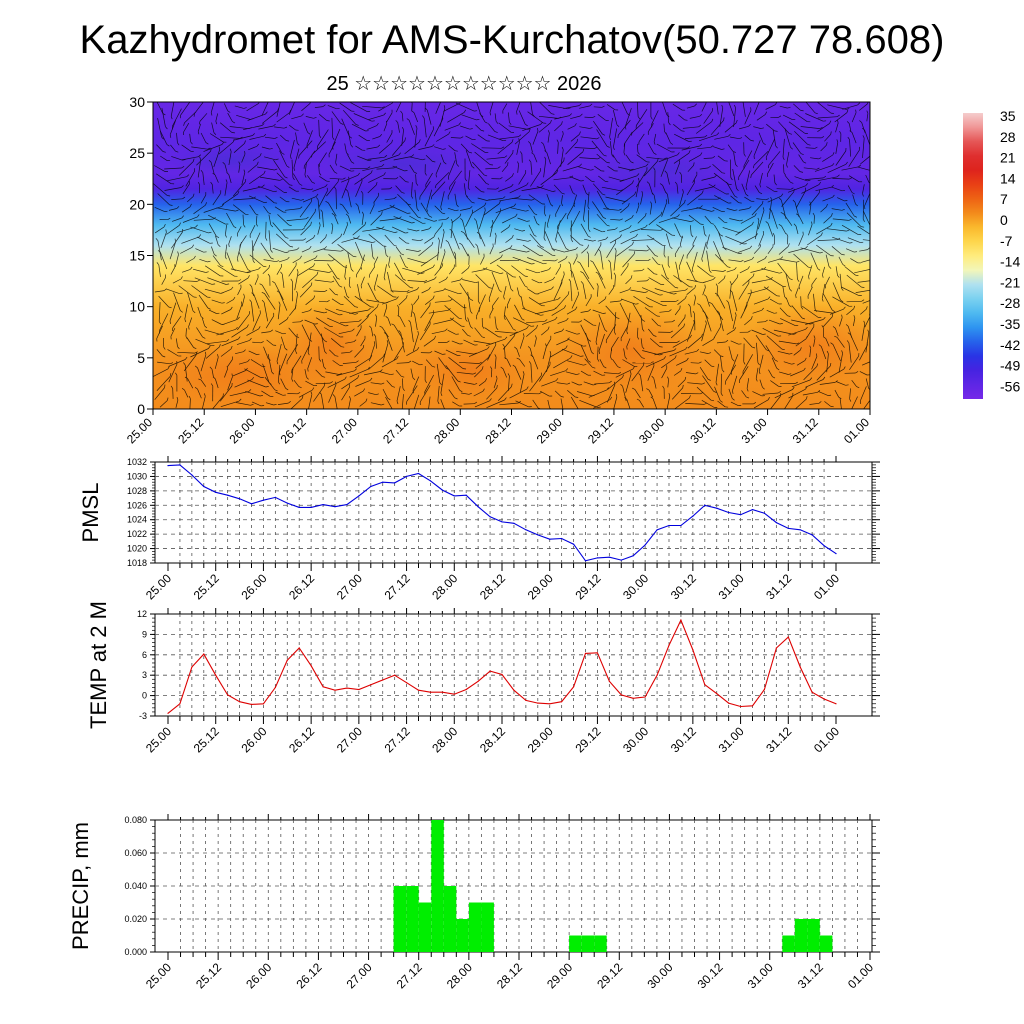 This screenshot has height=1024, width=1024. Describe the element at coordinates (135, 919) in the screenshot. I see `y-tick-label: 0.020` at that location.